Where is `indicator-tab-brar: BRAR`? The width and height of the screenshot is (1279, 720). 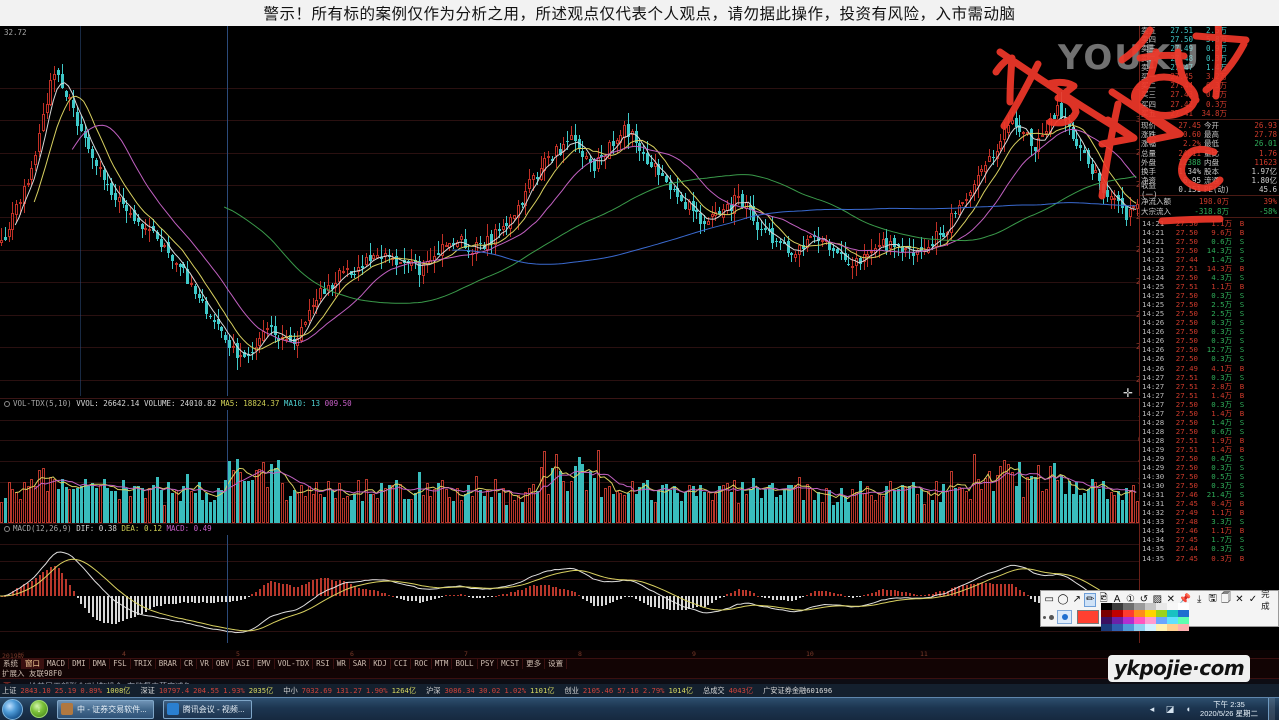 indicator-tab-brar: BRAR is located at coordinates (168, 664).